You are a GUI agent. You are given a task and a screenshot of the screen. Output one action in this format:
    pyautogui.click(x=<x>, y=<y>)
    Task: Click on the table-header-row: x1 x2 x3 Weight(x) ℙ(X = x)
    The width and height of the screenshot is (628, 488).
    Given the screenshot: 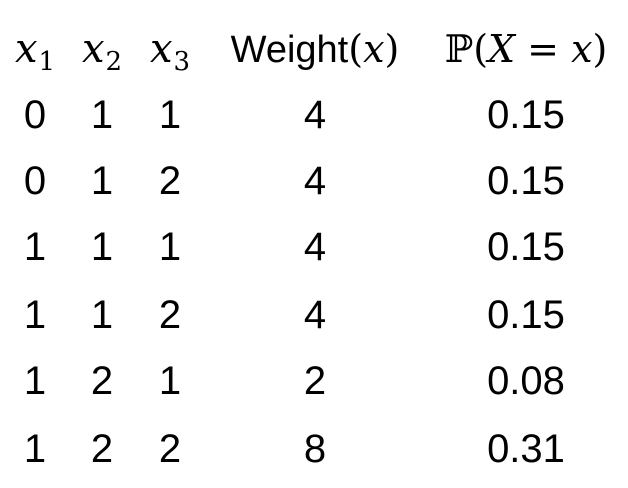 What is the action you would take?
    pyautogui.click(x=314, y=51)
    